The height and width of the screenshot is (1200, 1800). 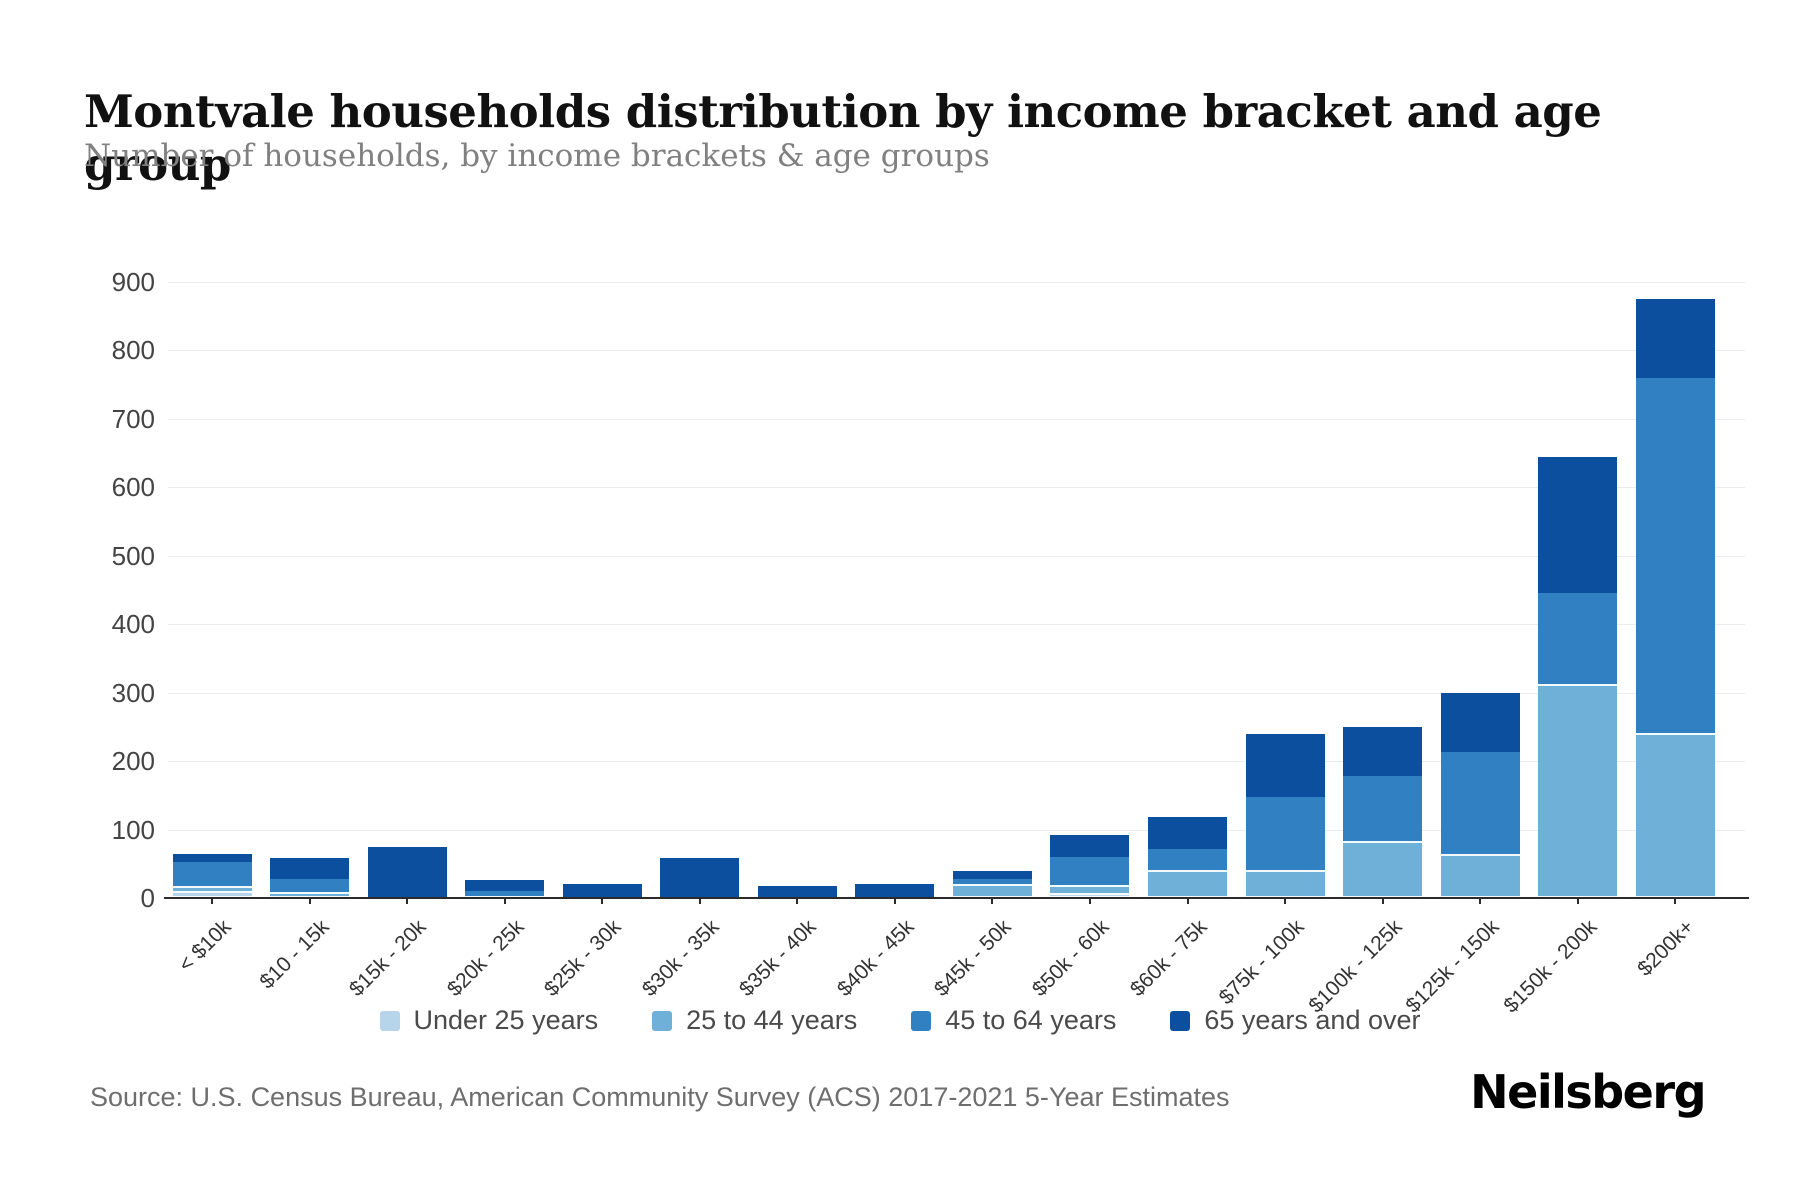 What do you see at coordinates (133, 761) in the screenshot?
I see `y-axis-tick-label: 200` at bounding box center [133, 761].